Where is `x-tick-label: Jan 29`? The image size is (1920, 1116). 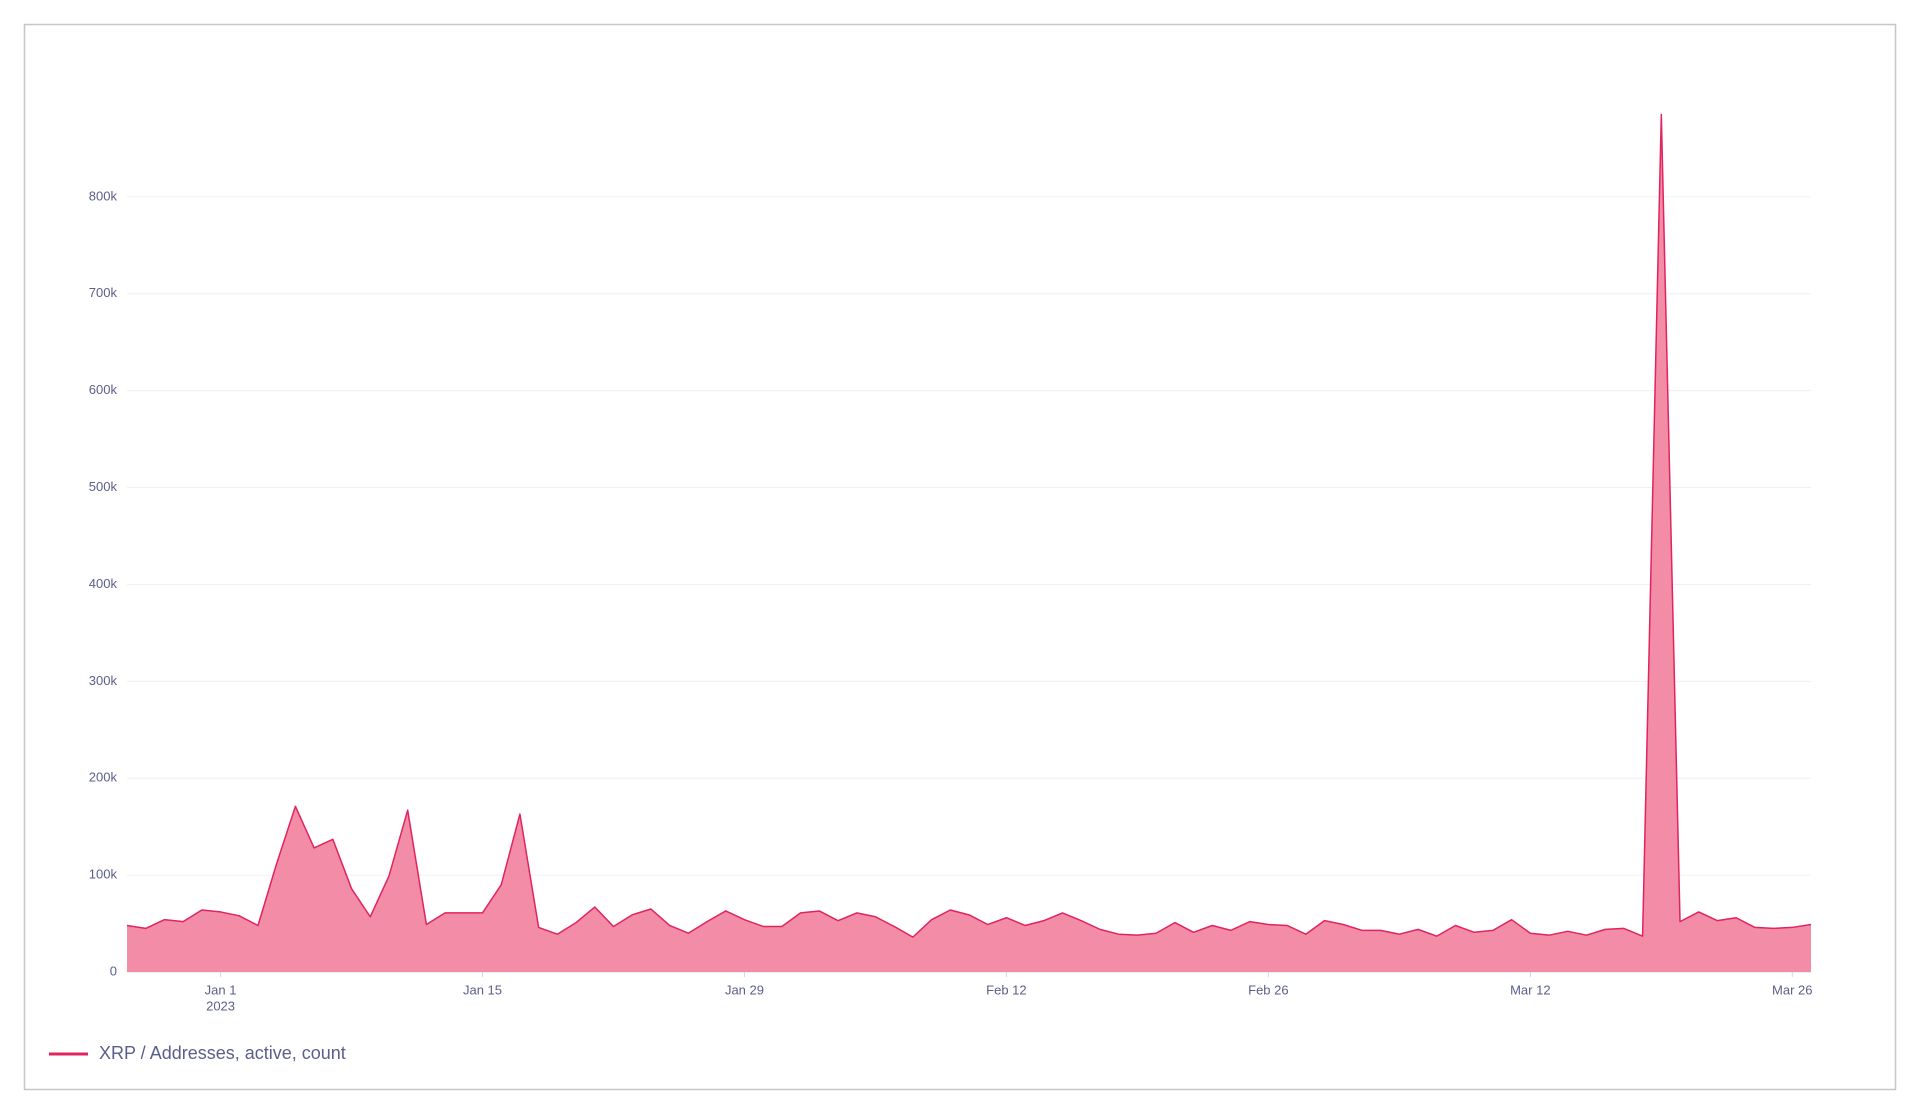
x-tick-label: Jan 29 is located at coordinates (744, 989).